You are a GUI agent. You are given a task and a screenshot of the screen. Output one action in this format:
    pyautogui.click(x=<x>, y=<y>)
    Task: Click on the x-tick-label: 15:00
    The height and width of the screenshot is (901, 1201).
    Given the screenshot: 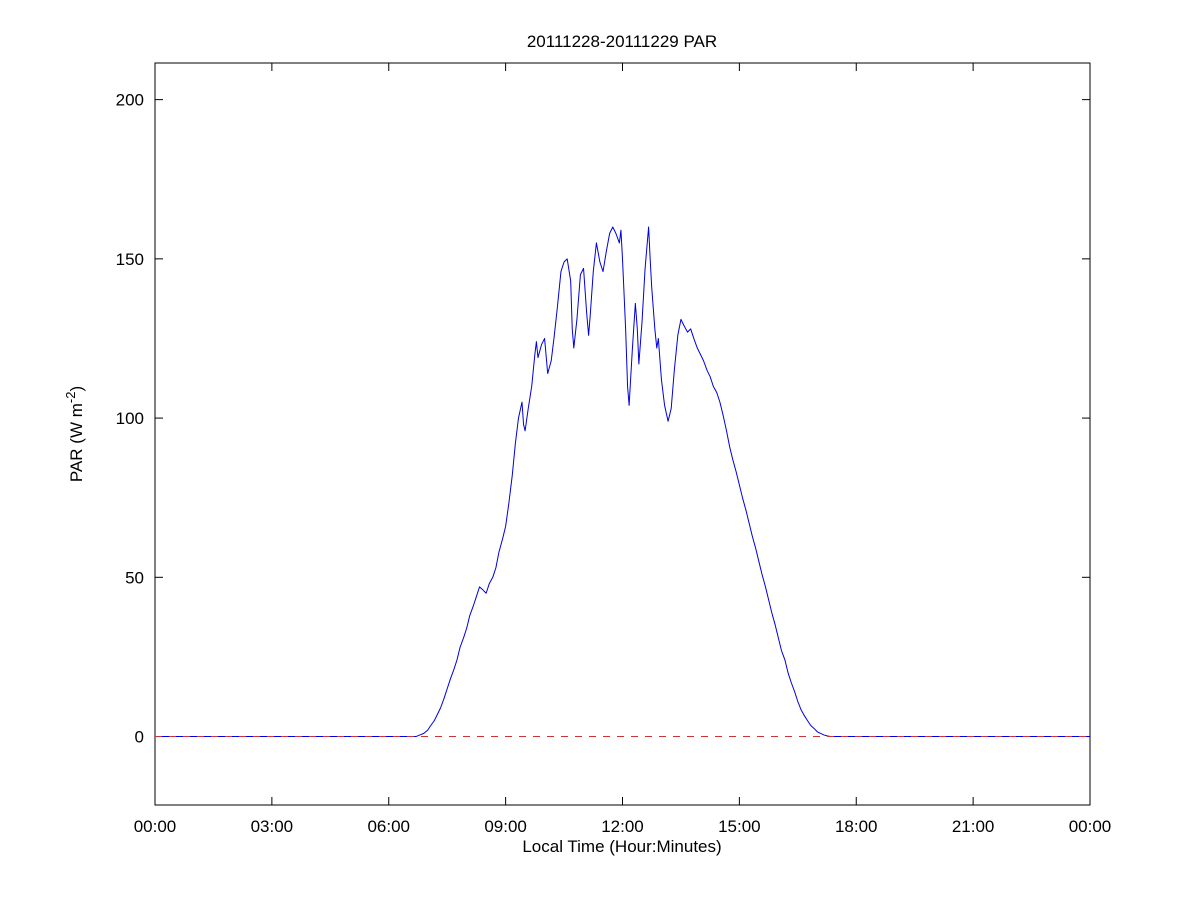 What is the action you would take?
    pyautogui.click(x=739, y=826)
    